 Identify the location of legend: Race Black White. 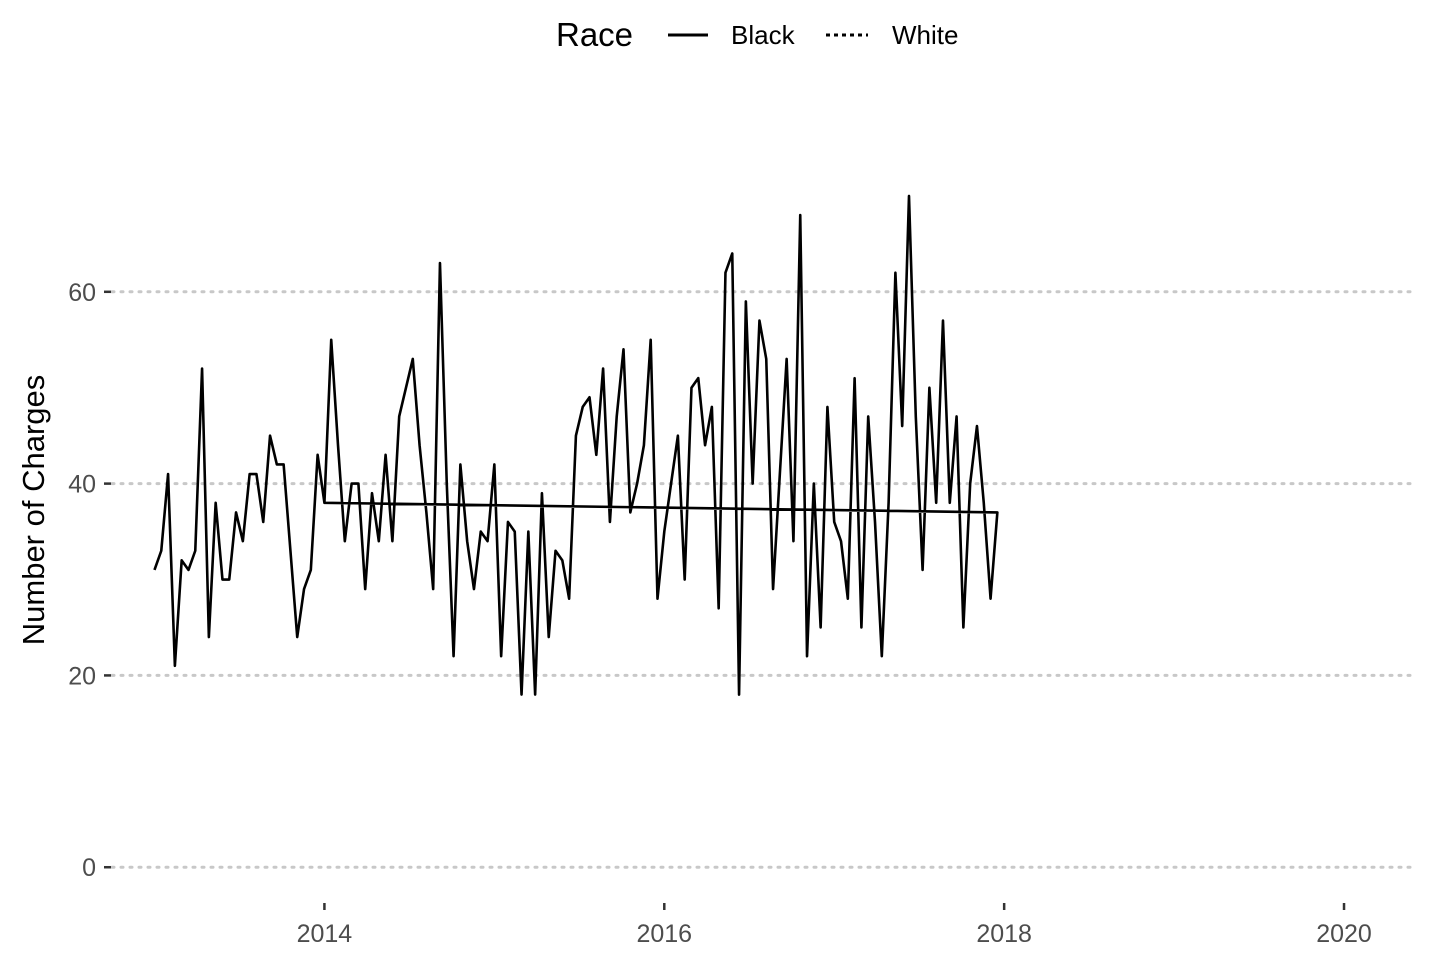
(757, 34).